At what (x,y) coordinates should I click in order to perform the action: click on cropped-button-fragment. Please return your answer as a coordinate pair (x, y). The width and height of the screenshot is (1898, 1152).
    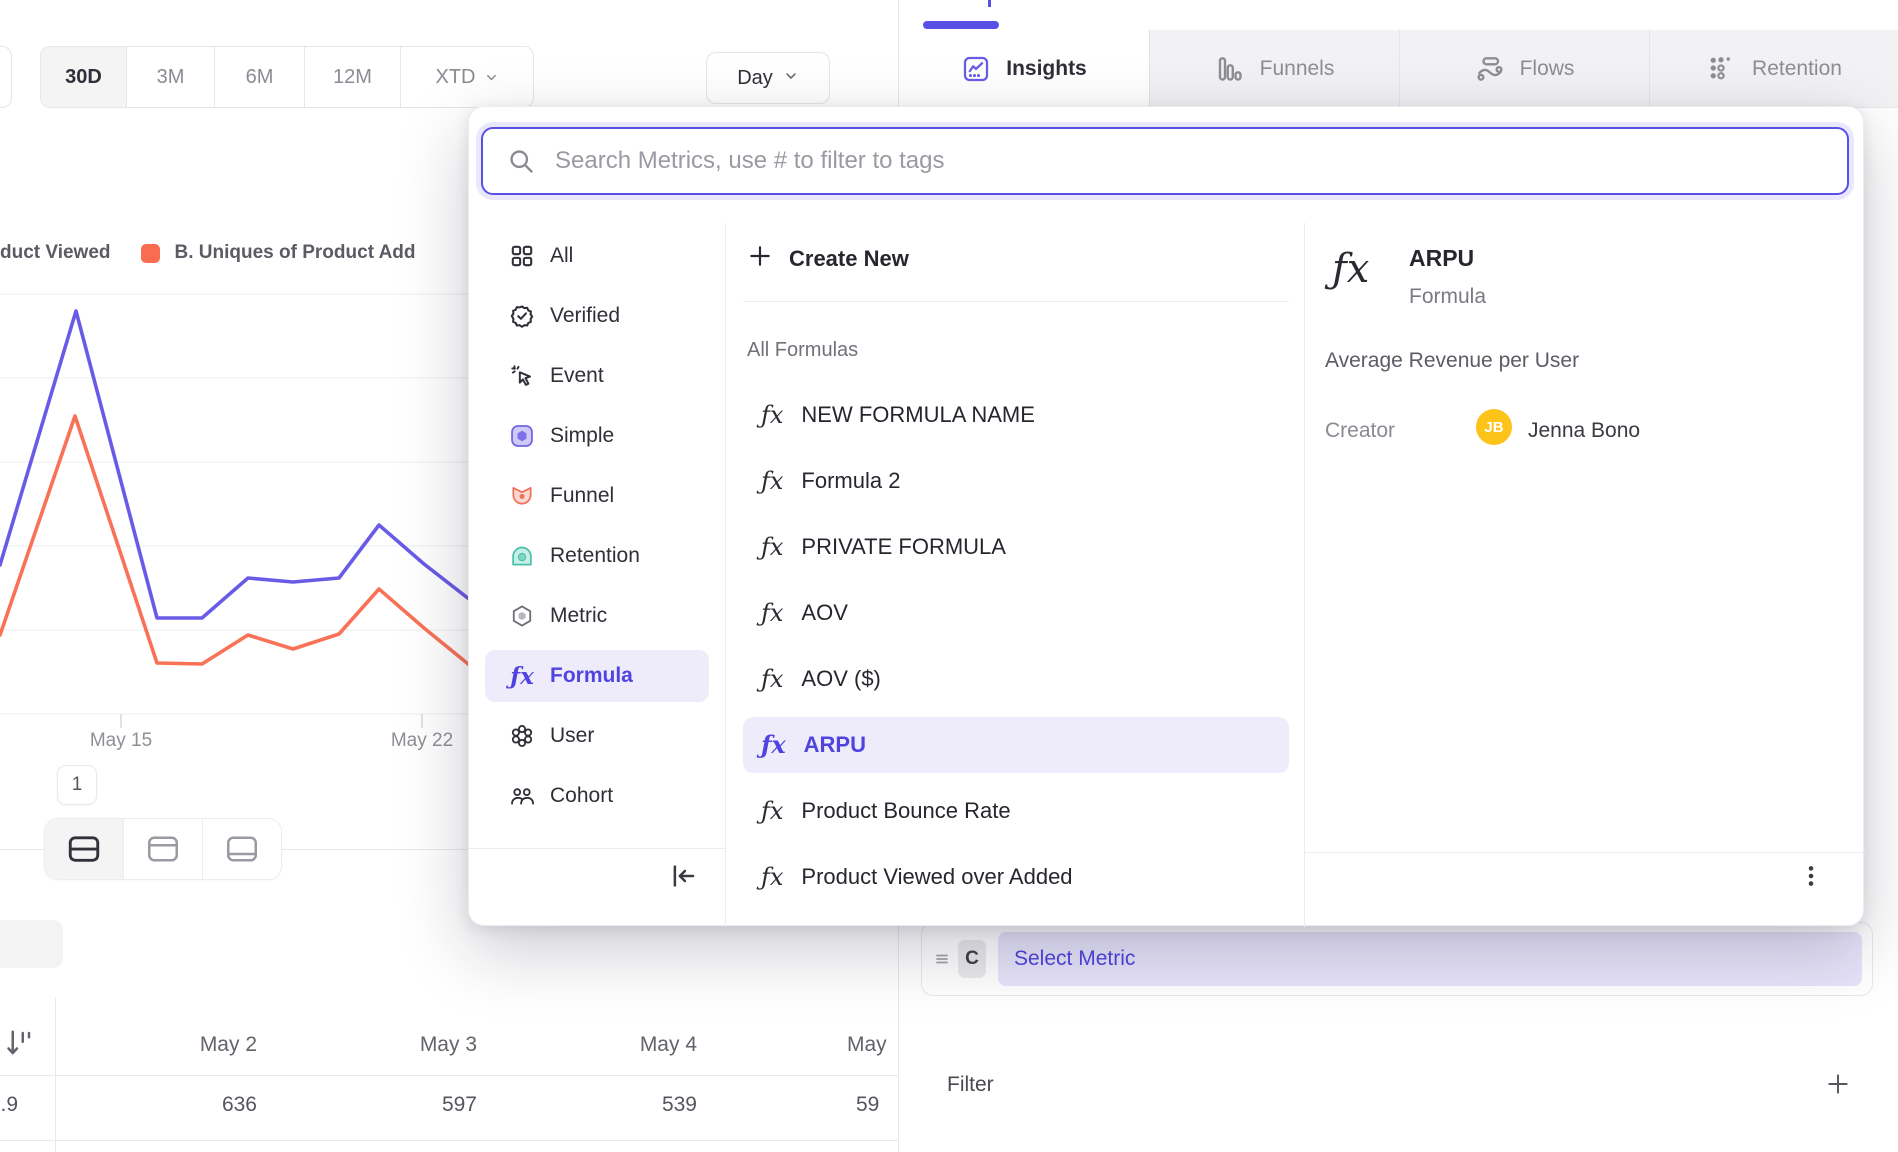
    Looking at the image, I should click on (6, 77).